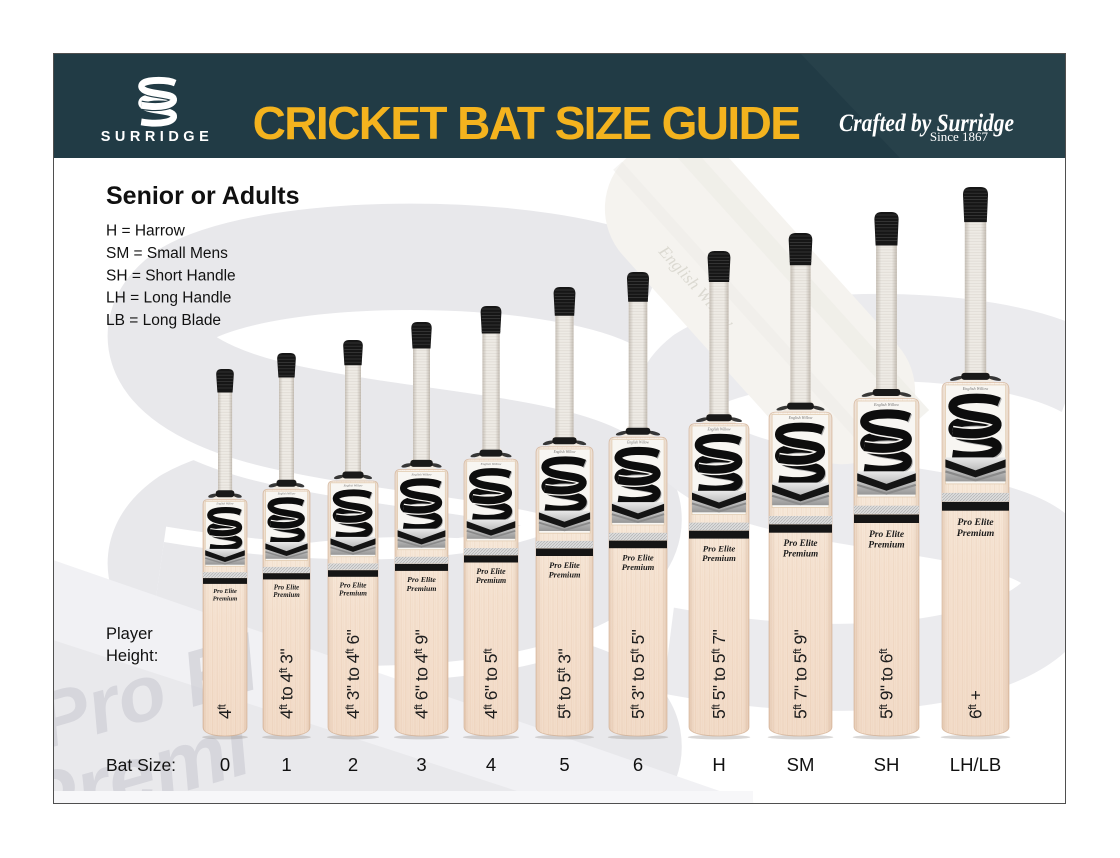  Describe the element at coordinates (638, 764) in the screenshot. I see `svg-text: 6` at that location.